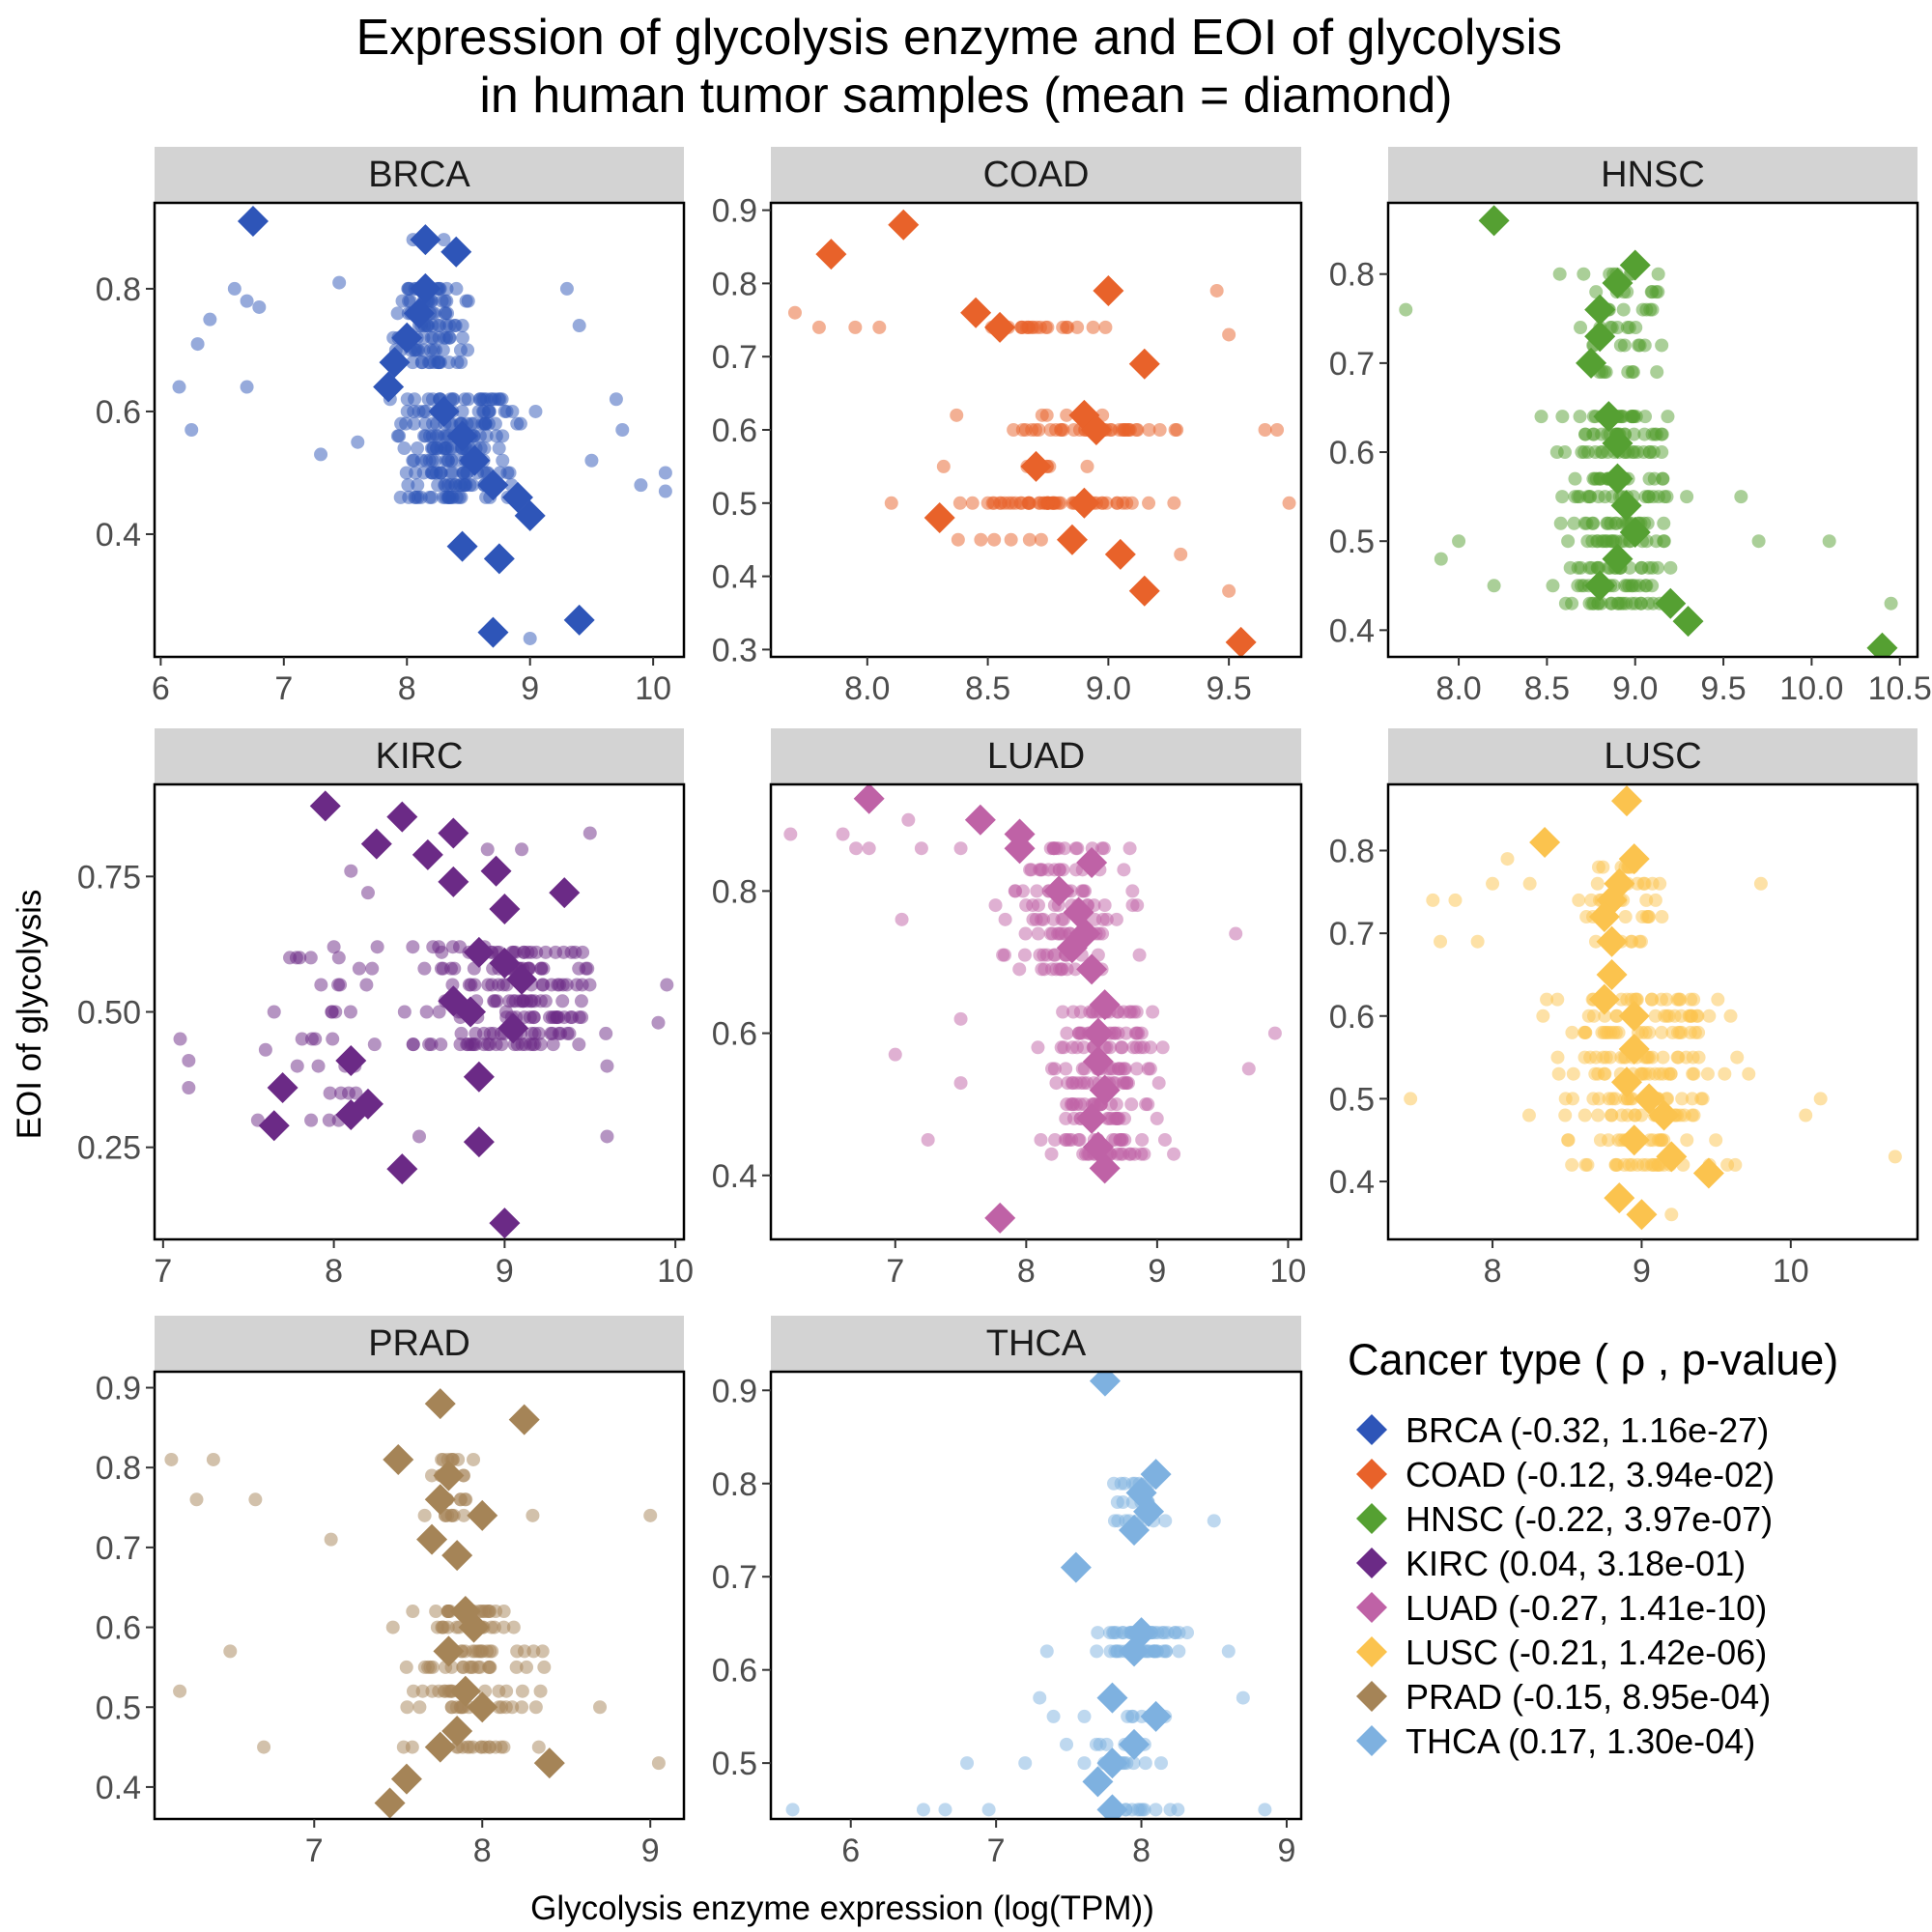 Image resolution: width=1932 pixels, height=1932 pixels. What do you see at coordinates (1590, 1474) in the screenshot?
I see `legend-label: COAD (-0.12, 3.94e-02)` at bounding box center [1590, 1474].